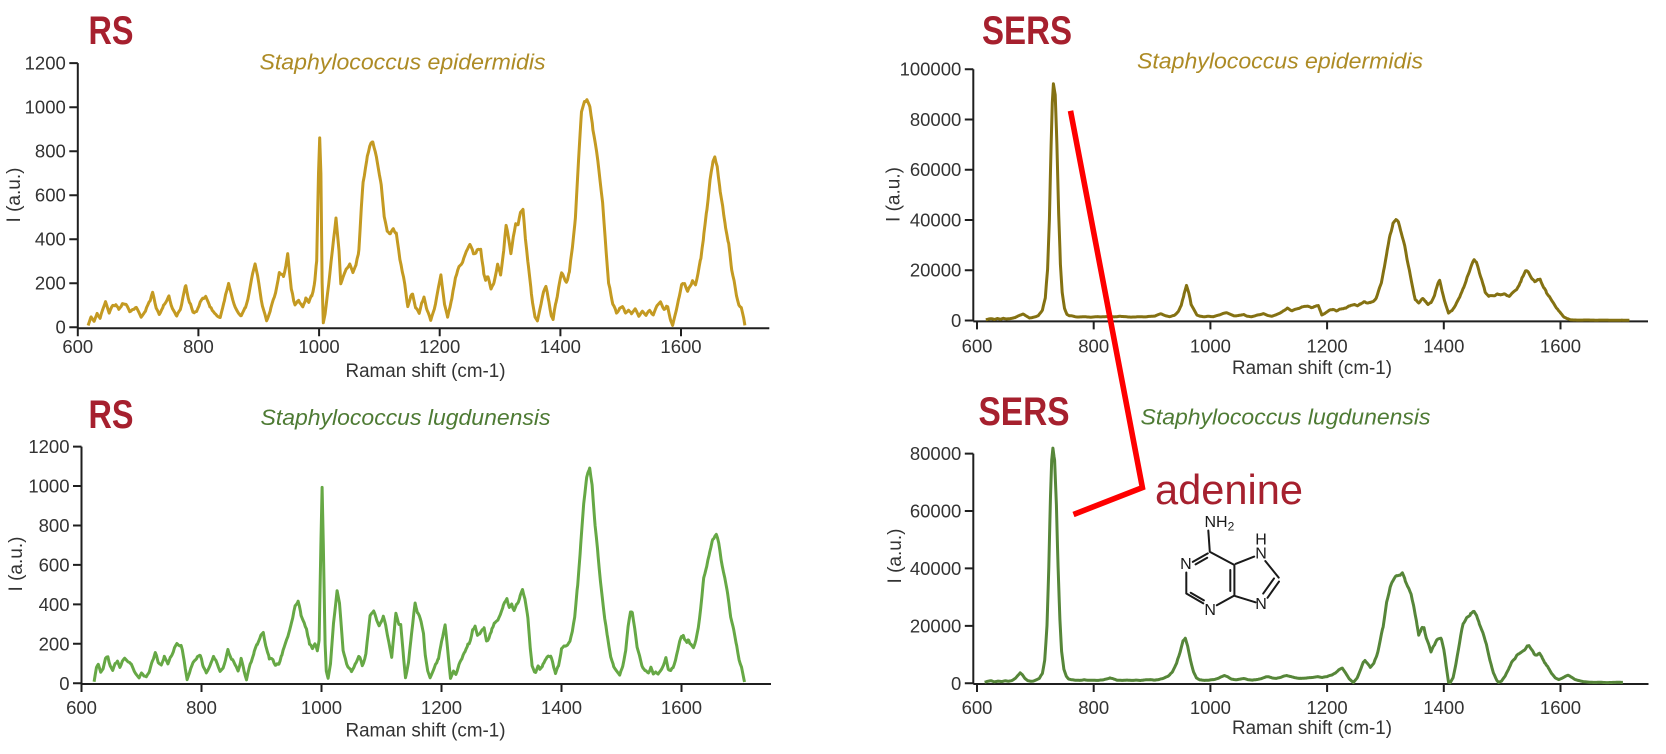 The width and height of the screenshot is (1666, 754). Describe the element at coordinates (1261, 540) in the screenshot. I see `svg-text: H` at that location.